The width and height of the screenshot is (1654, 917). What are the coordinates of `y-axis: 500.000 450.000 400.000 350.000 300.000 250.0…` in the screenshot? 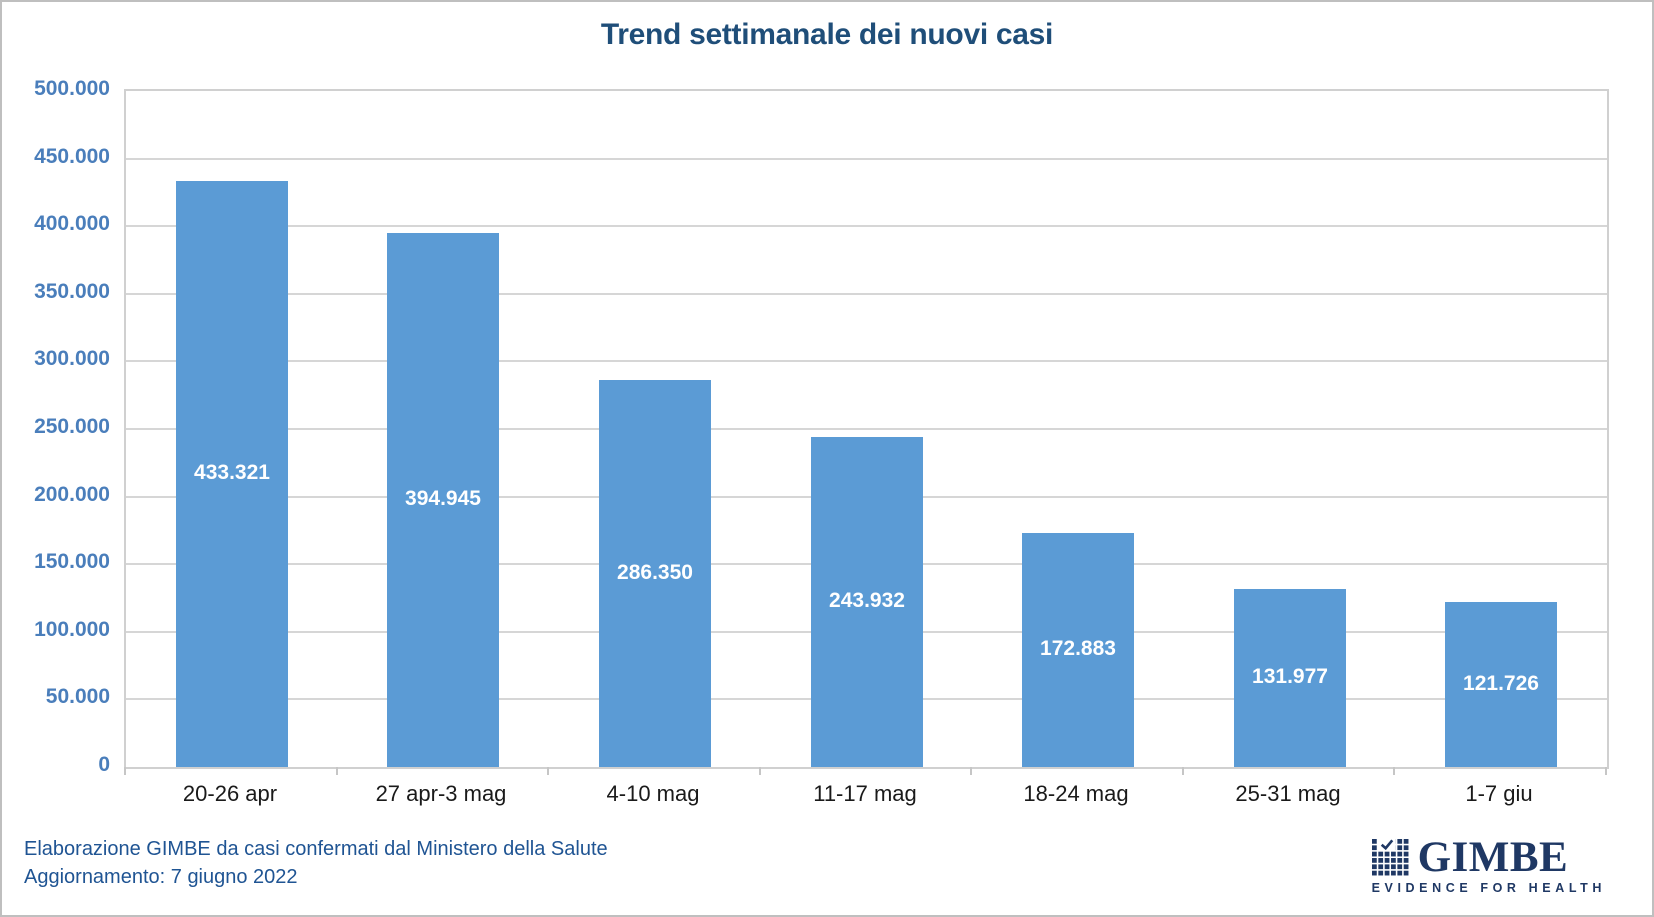 It's located at (56, 426).